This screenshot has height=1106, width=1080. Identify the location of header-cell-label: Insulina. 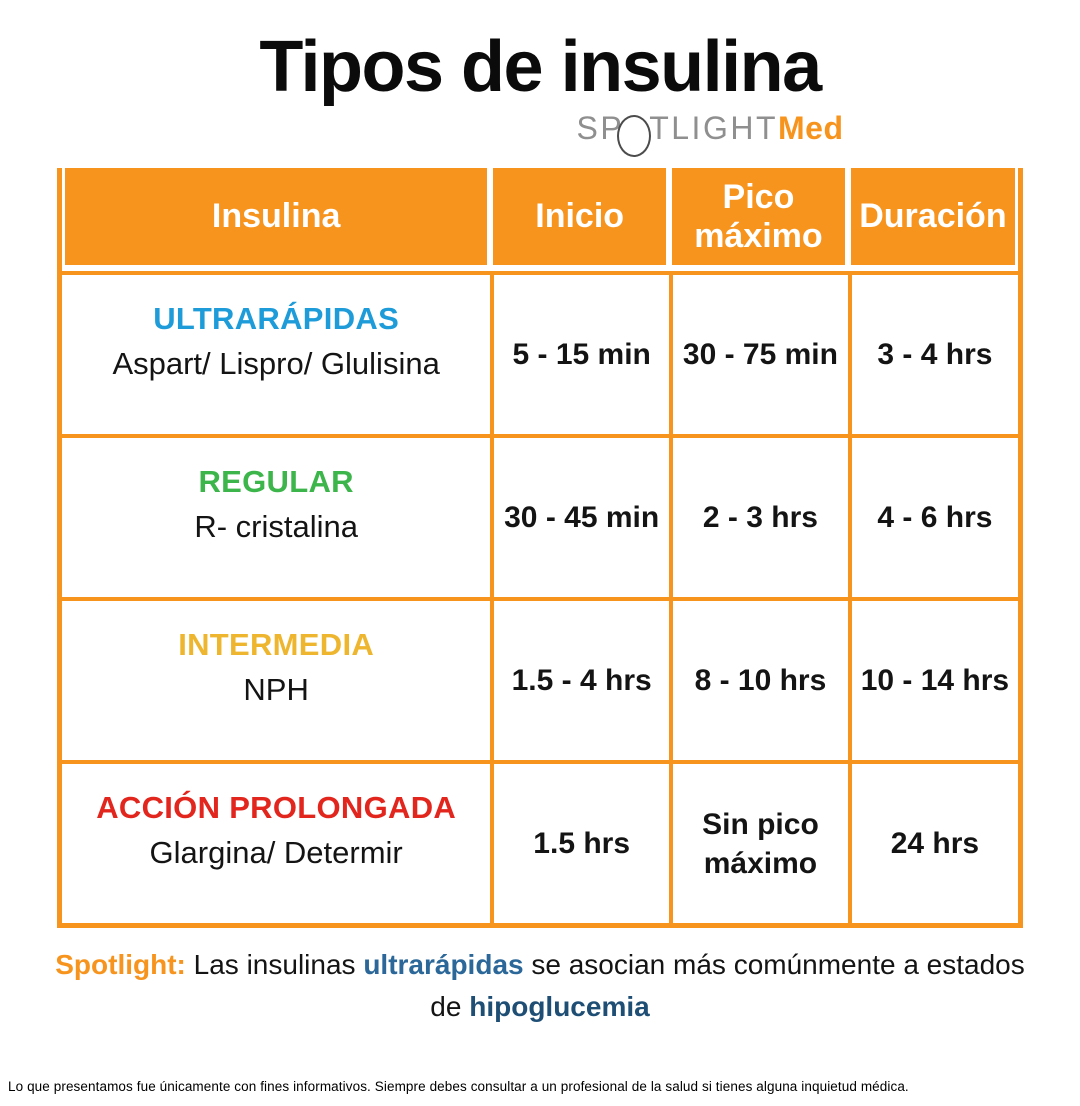
(276, 216).